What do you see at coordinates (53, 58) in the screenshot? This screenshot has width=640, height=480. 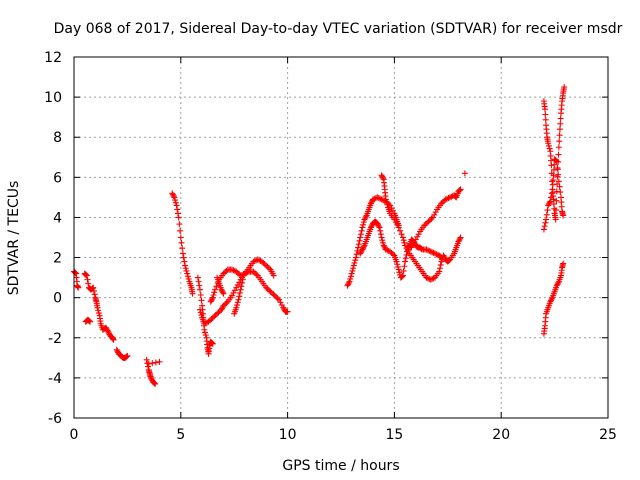 I see `y-tick-label: 12` at bounding box center [53, 58].